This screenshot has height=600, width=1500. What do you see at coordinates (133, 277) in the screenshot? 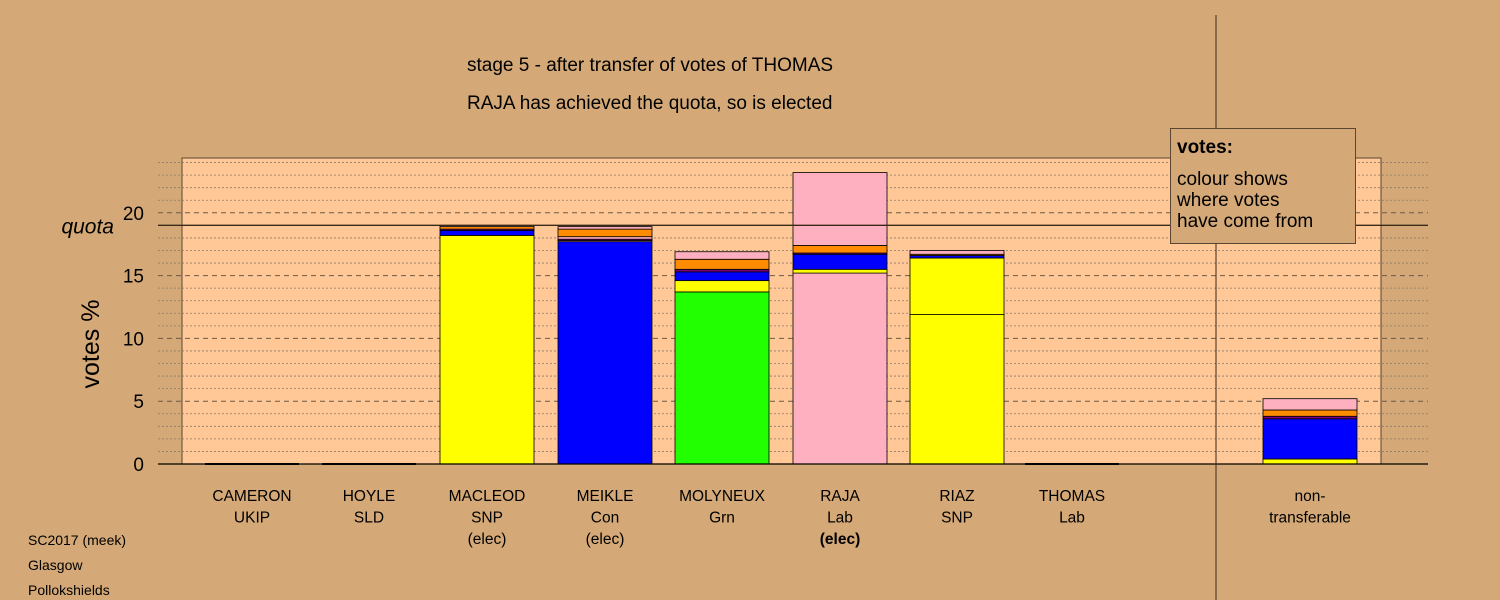
I see `y-tick-label: 15` at bounding box center [133, 277].